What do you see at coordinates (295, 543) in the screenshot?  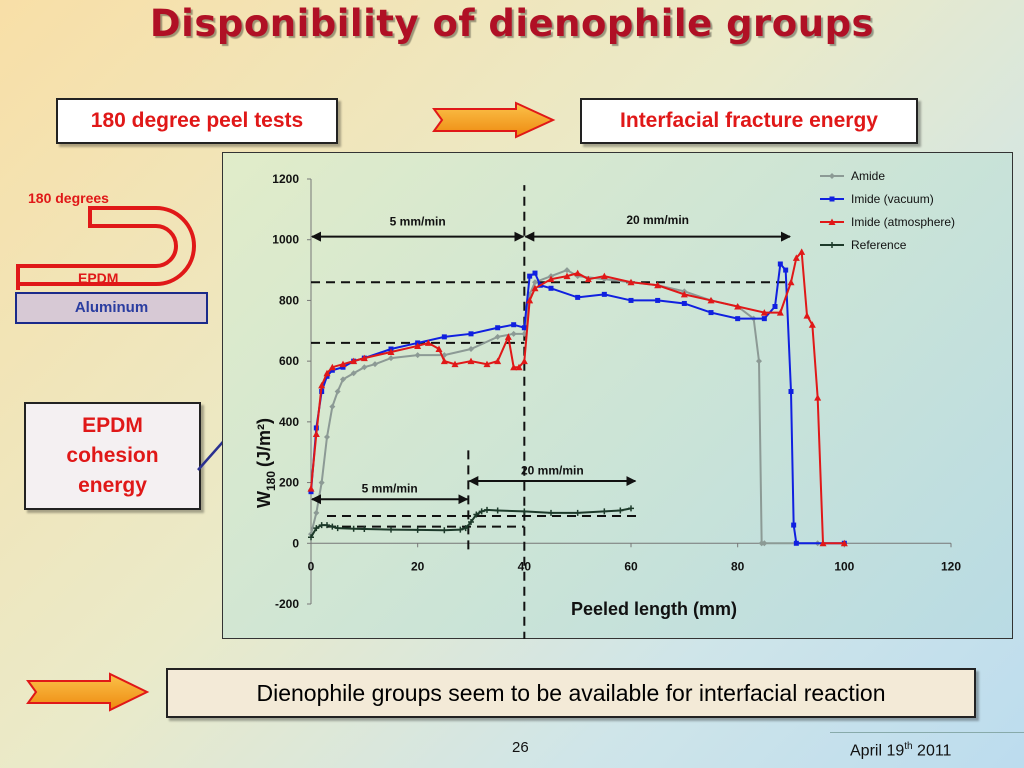 I see `y-tick-label: 0` at bounding box center [295, 543].